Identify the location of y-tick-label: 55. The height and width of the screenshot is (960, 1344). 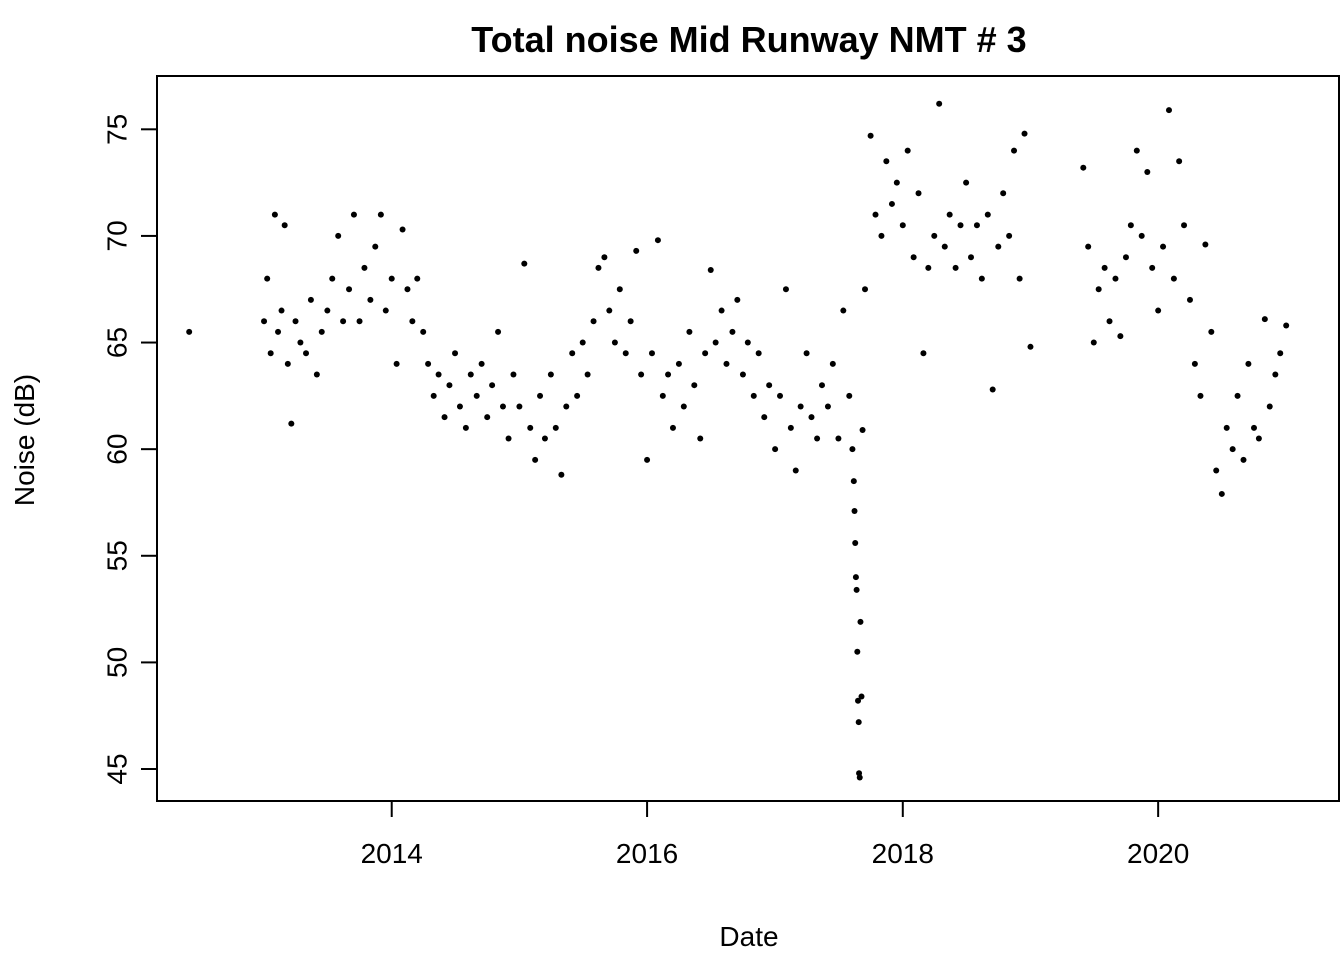
(117, 555).